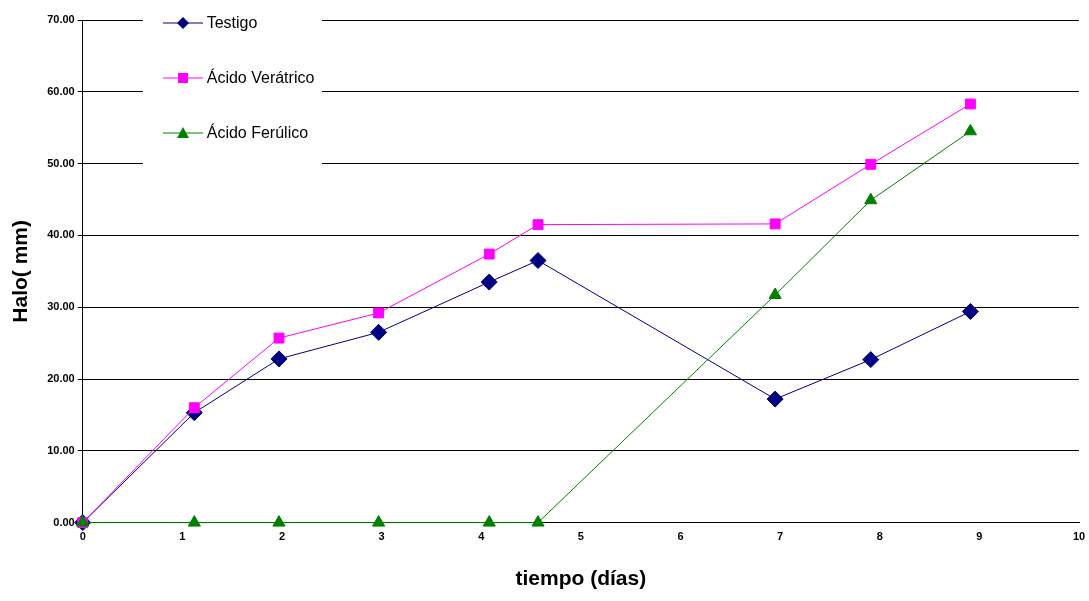 The height and width of the screenshot is (601, 1089). What do you see at coordinates (61, 19) in the screenshot?
I see `y-tick-label: 70.00` at bounding box center [61, 19].